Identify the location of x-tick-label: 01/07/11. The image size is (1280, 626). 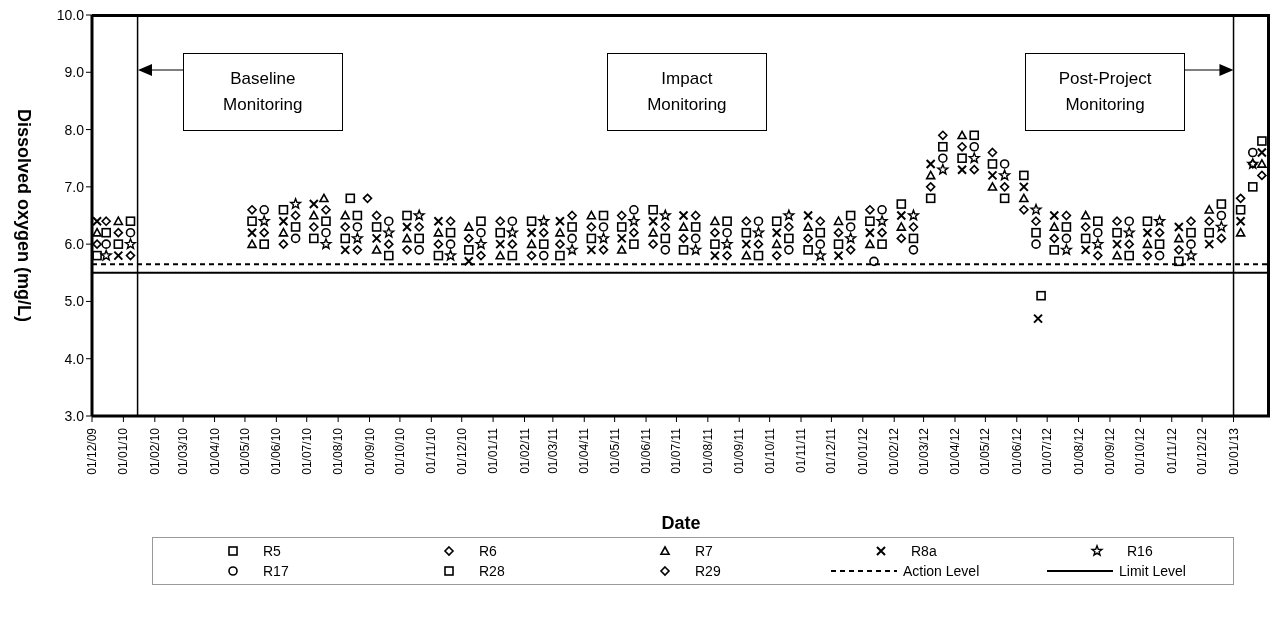
(676, 450).